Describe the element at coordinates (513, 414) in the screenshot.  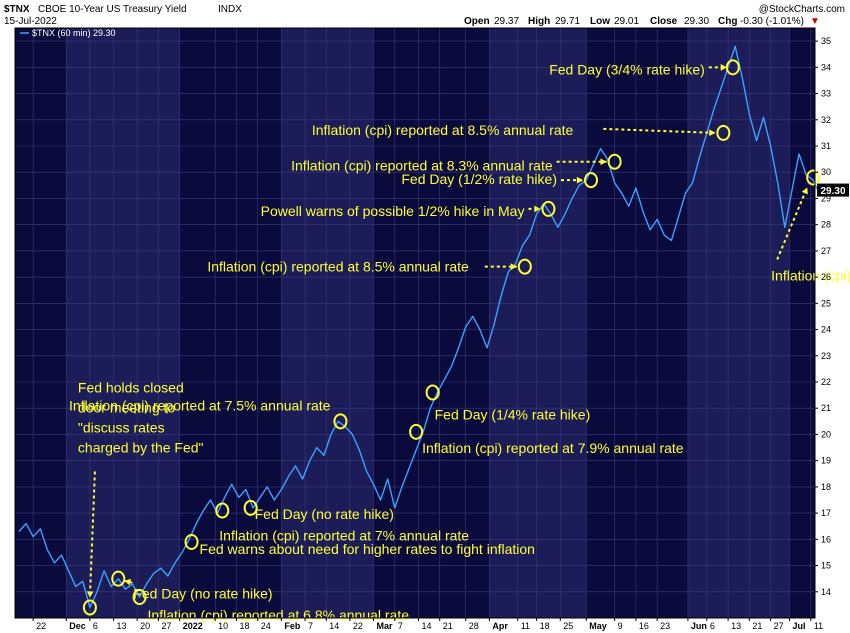
I see `annotation-label-8: Fed Day (1/4% rate hike)` at that location.